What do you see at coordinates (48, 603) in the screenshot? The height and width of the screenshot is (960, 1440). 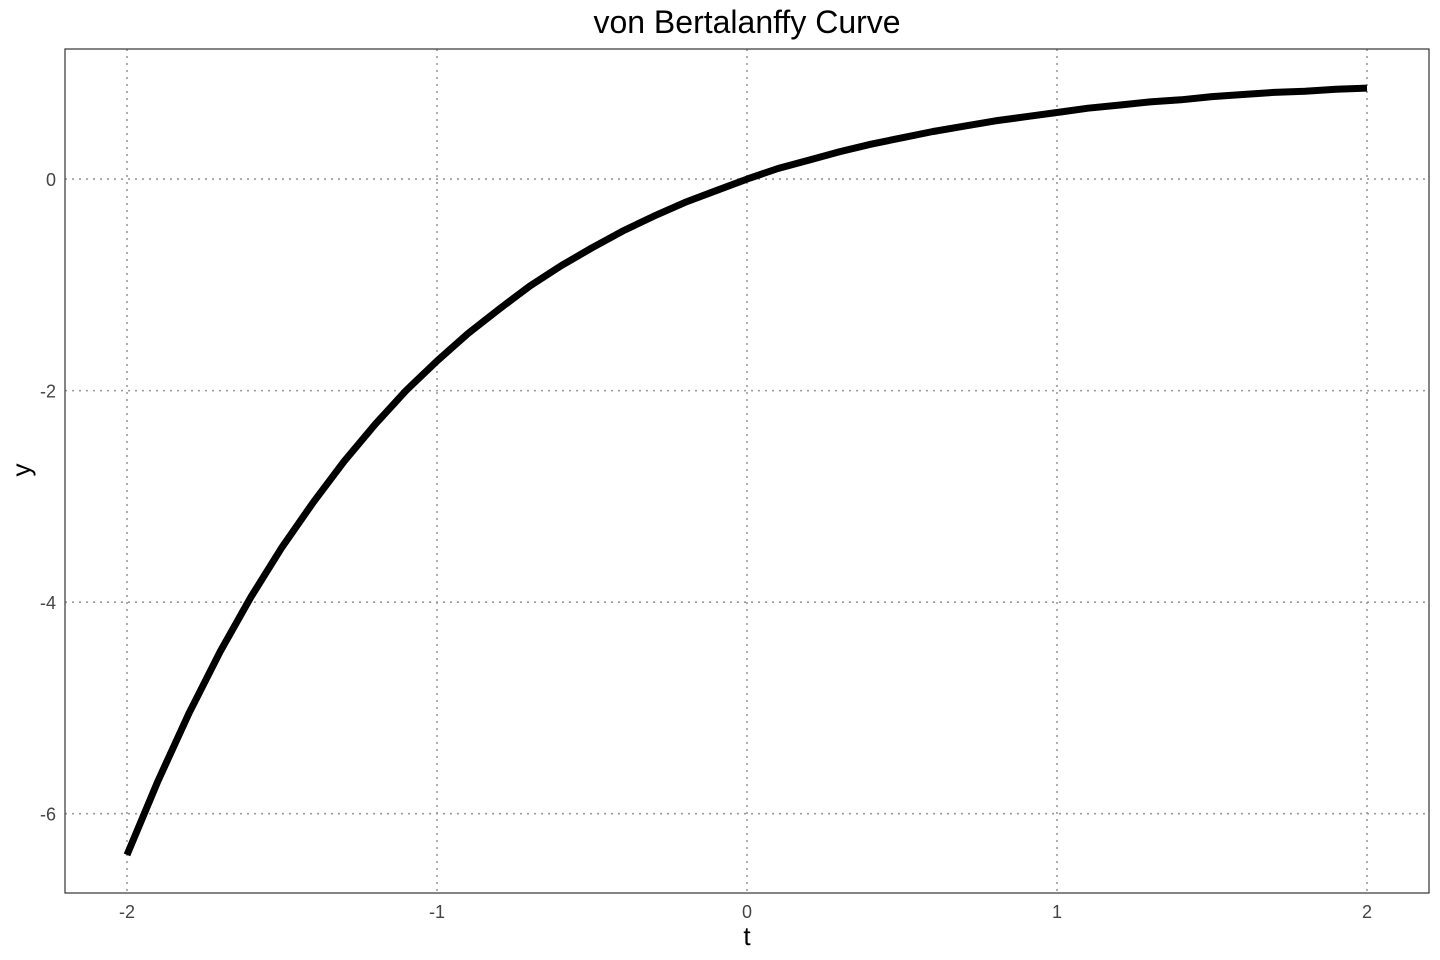 I see `y-tick-label: -4` at bounding box center [48, 603].